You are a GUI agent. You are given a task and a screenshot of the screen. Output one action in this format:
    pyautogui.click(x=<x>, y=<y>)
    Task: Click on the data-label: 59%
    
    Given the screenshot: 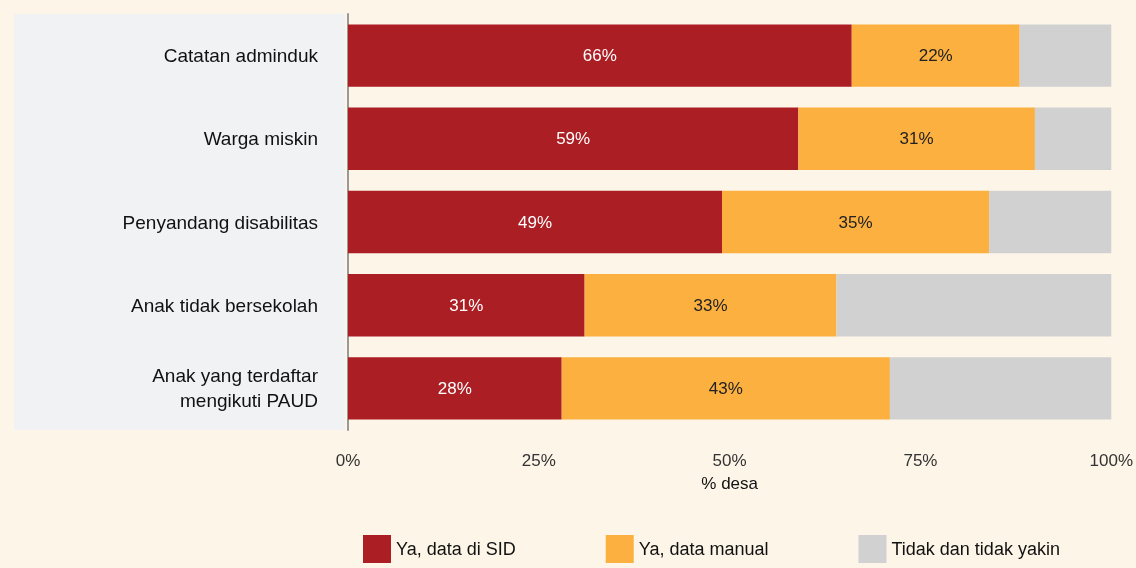 What is the action you would take?
    pyautogui.click(x=573, y=139)
    